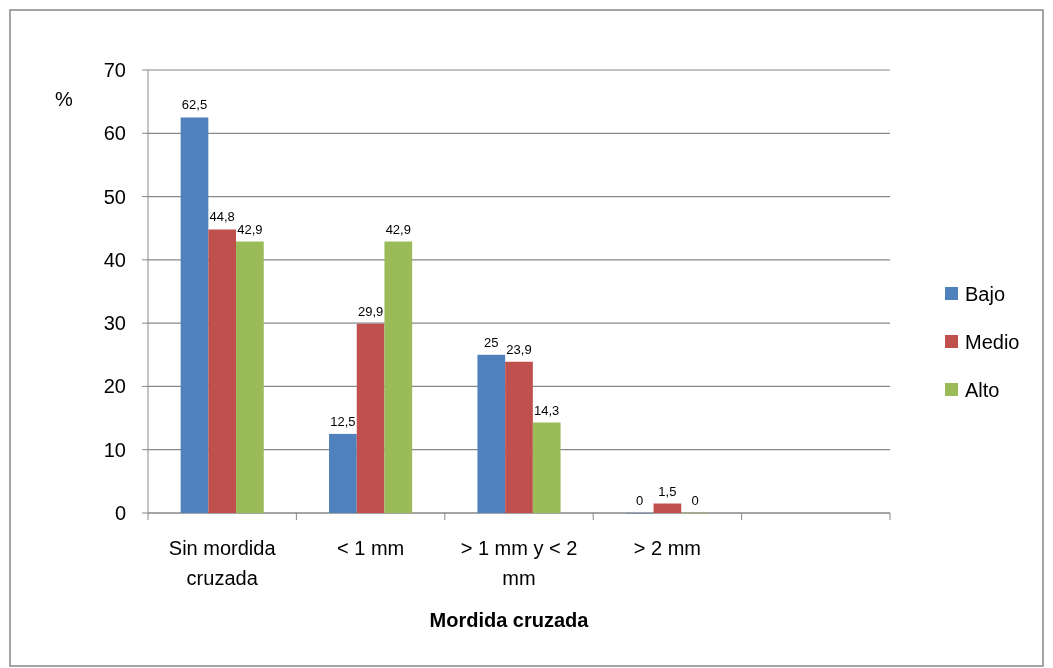 This screenshot has height=668, width=1053. What do you see at coordinates (114, 259) in the screenshot?
I see `y-tick-label: 40` at bounding box center [114, 259].